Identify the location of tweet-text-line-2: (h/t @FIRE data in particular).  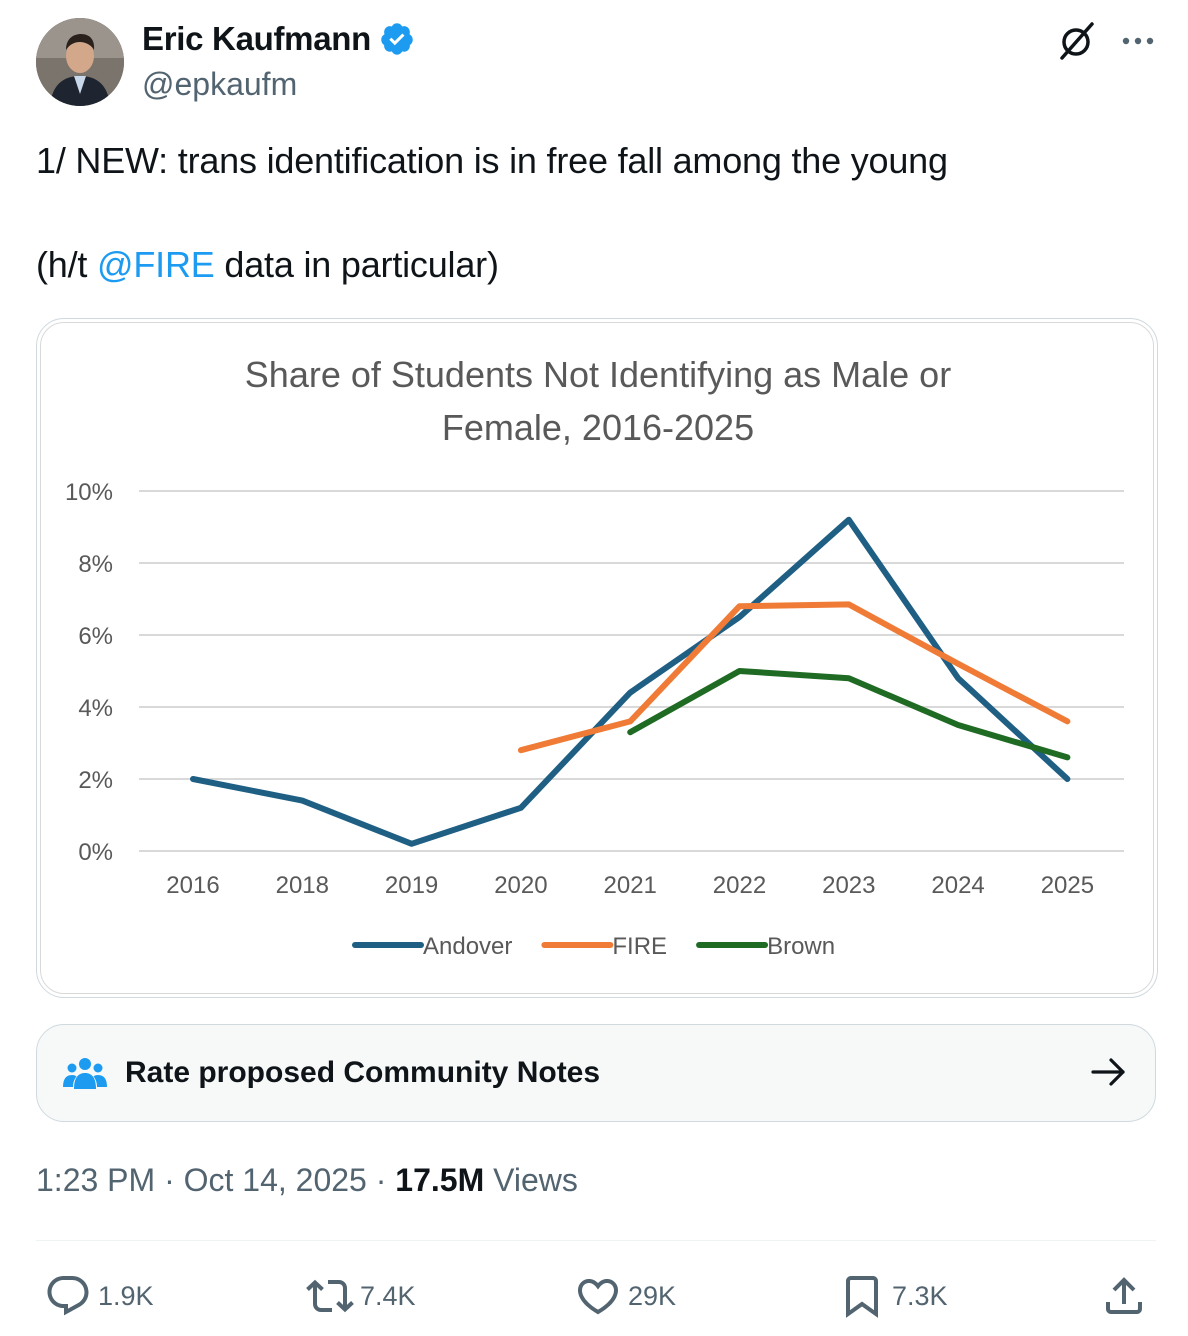
(267, 265).